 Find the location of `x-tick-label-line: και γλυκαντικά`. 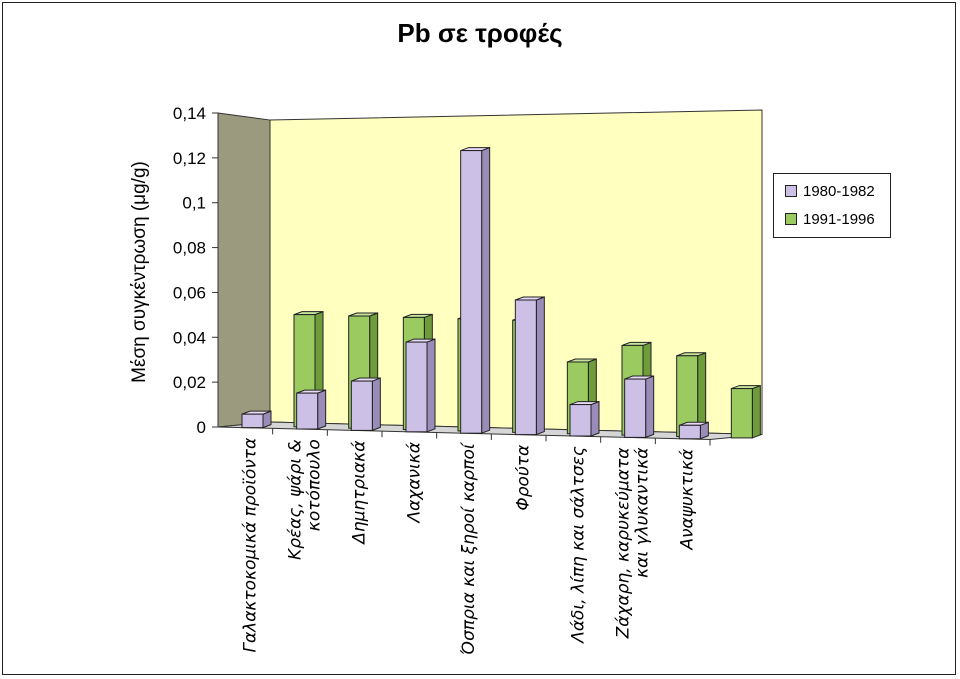

x-tick-label-line: και γλυκαντικά is located at coordinates (643, 513).